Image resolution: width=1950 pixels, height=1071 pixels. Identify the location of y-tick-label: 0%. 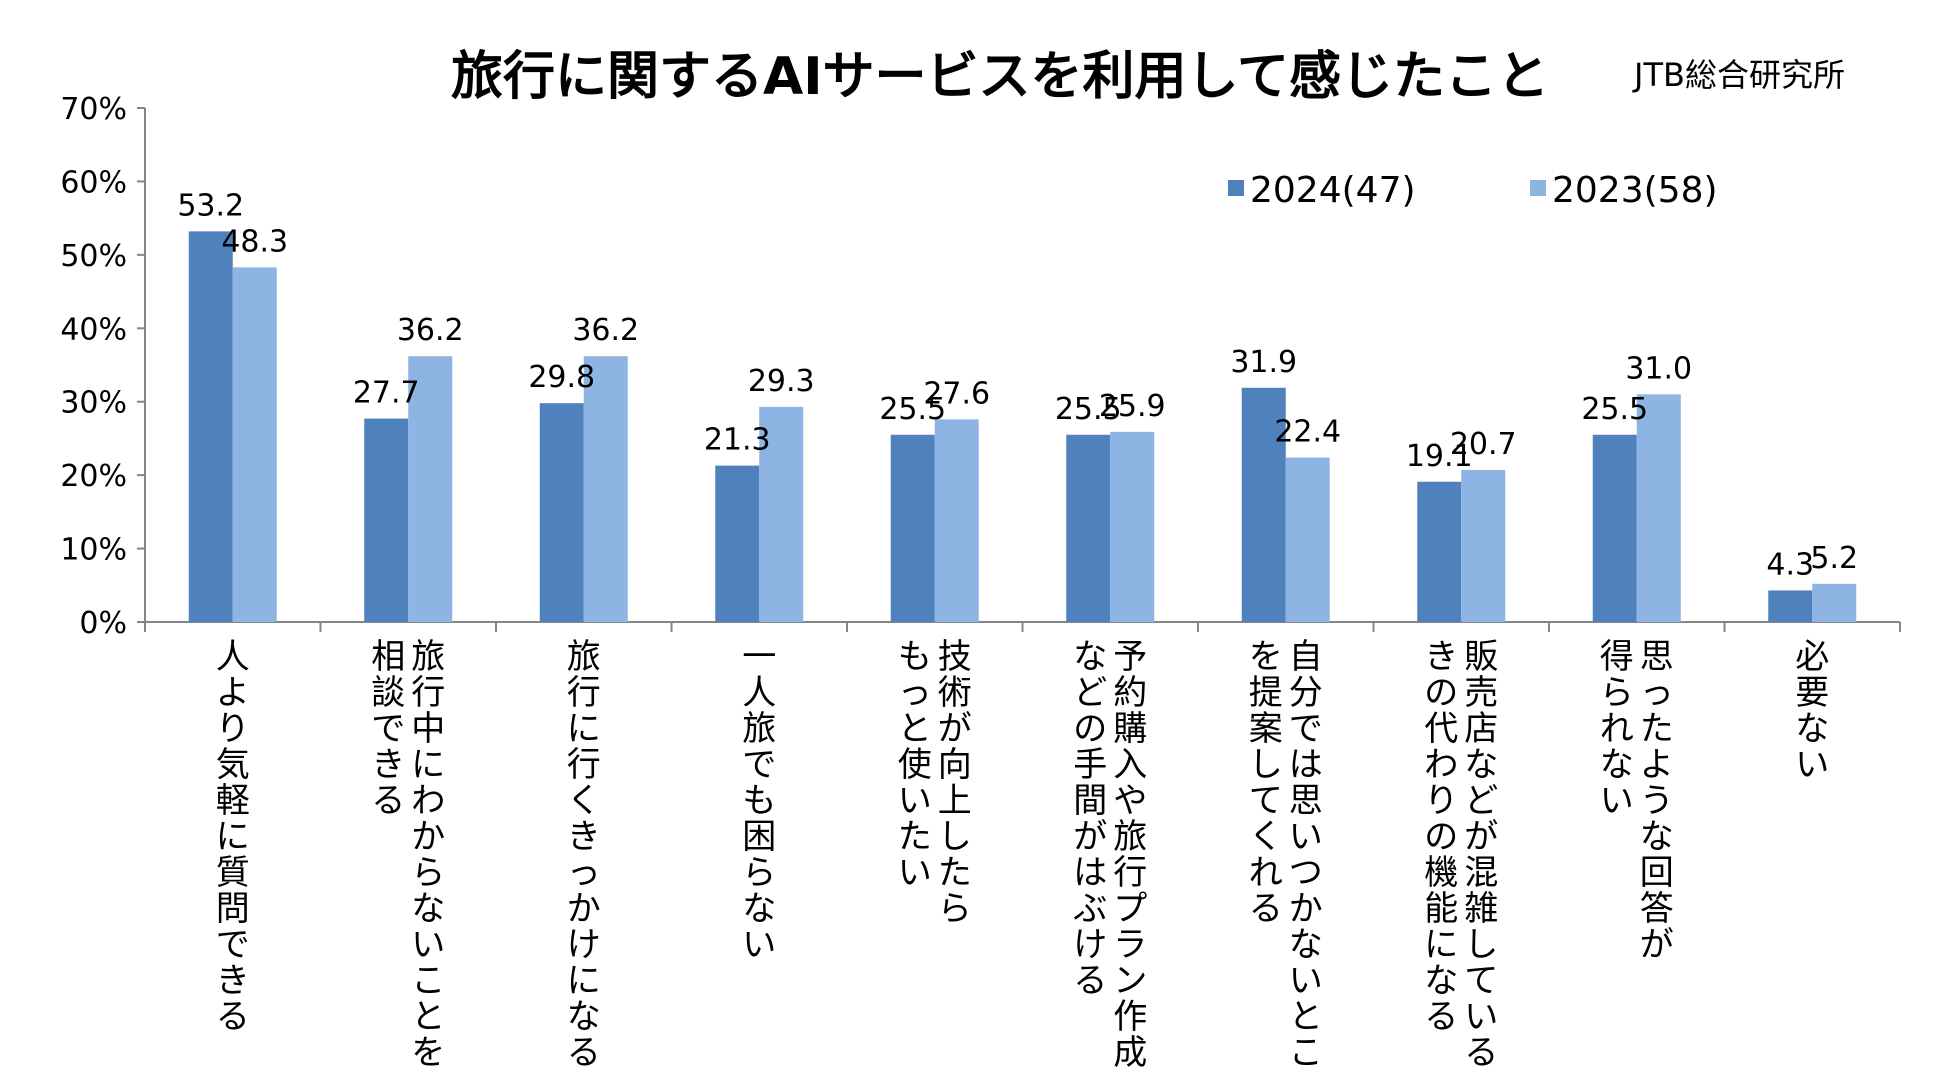
(103, 623).